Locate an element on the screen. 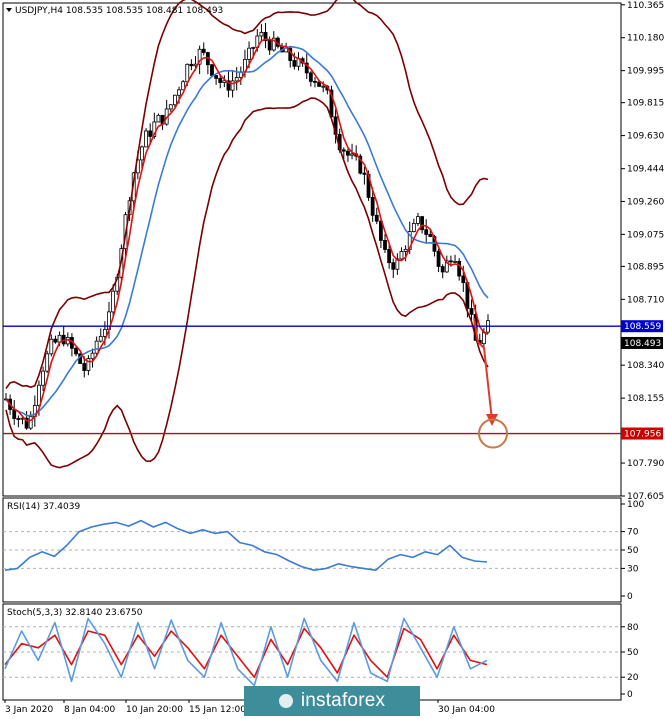  indicator-title-2: Stoch(5,3,3) 32.8140 23.6750 is located at coordinates (75, 613).